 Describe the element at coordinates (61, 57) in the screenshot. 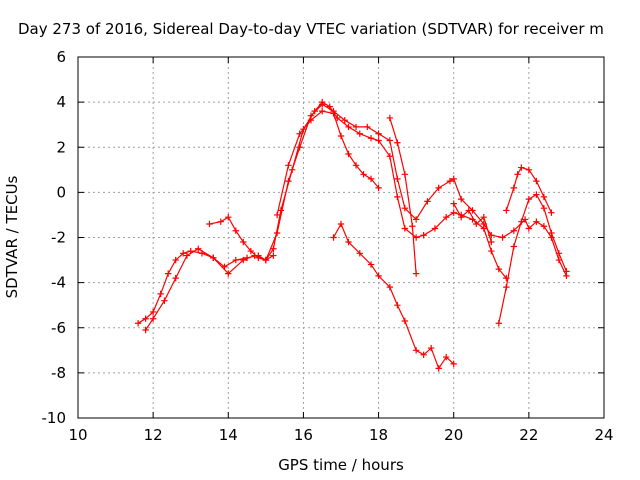

I see `y-tick-label: 6` at that location.